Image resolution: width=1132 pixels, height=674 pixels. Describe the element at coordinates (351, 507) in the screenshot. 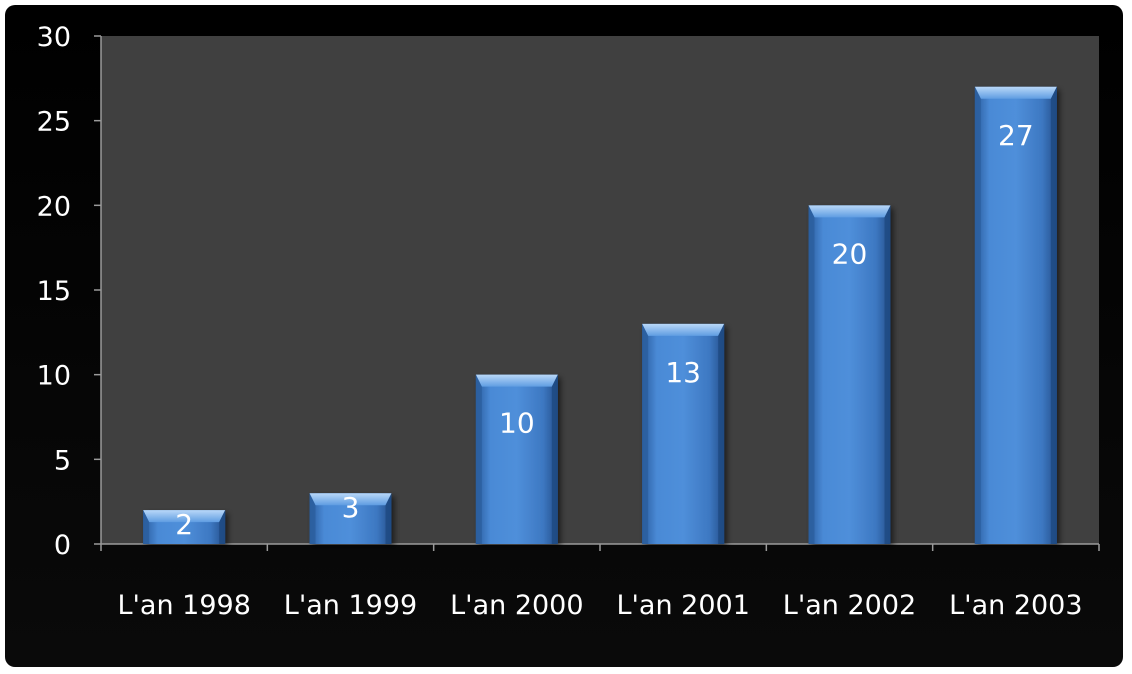

I see `data-label: 3` at that location.